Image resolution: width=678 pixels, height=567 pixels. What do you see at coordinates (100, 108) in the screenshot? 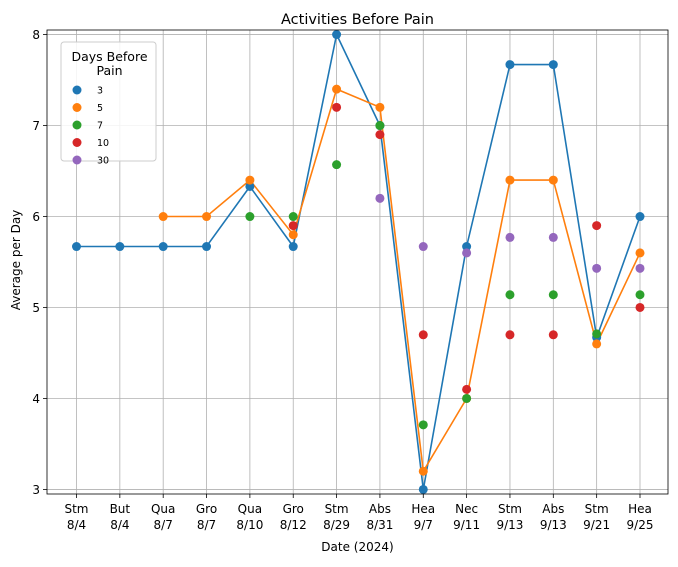
I see `legend-label: 5` at bounding box center [100, 108].